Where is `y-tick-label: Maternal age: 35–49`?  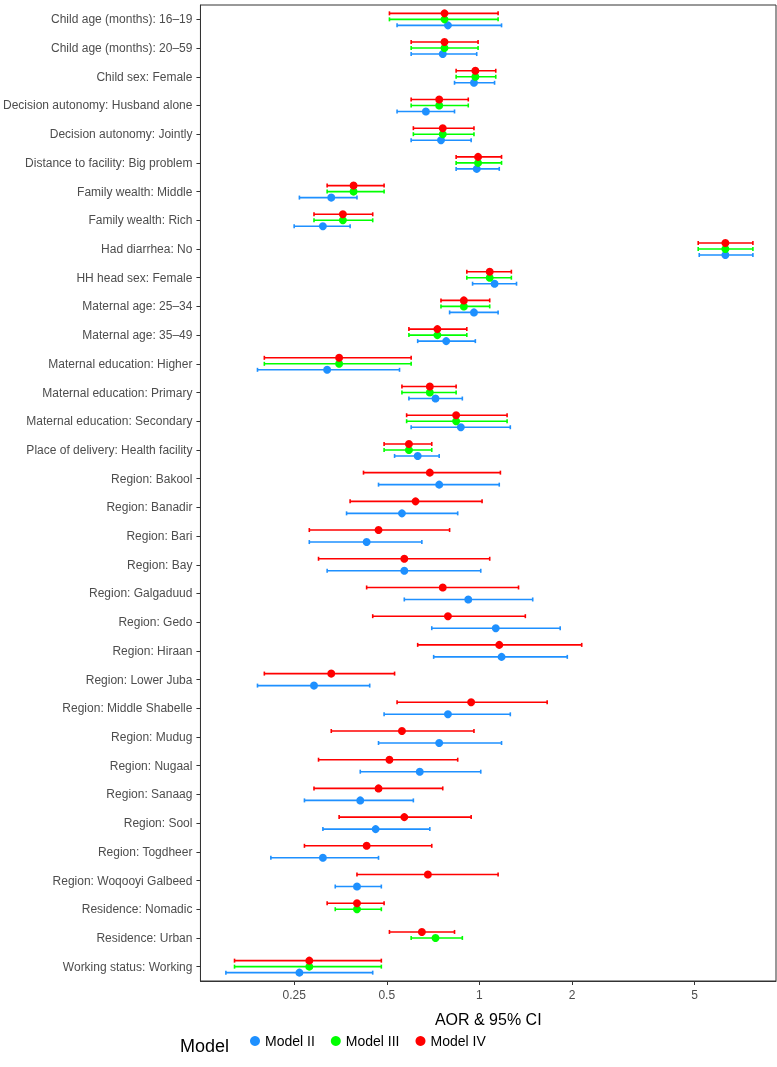 y-tick-label: Maternal age: 35–49 is located at coordinates (137, 335).